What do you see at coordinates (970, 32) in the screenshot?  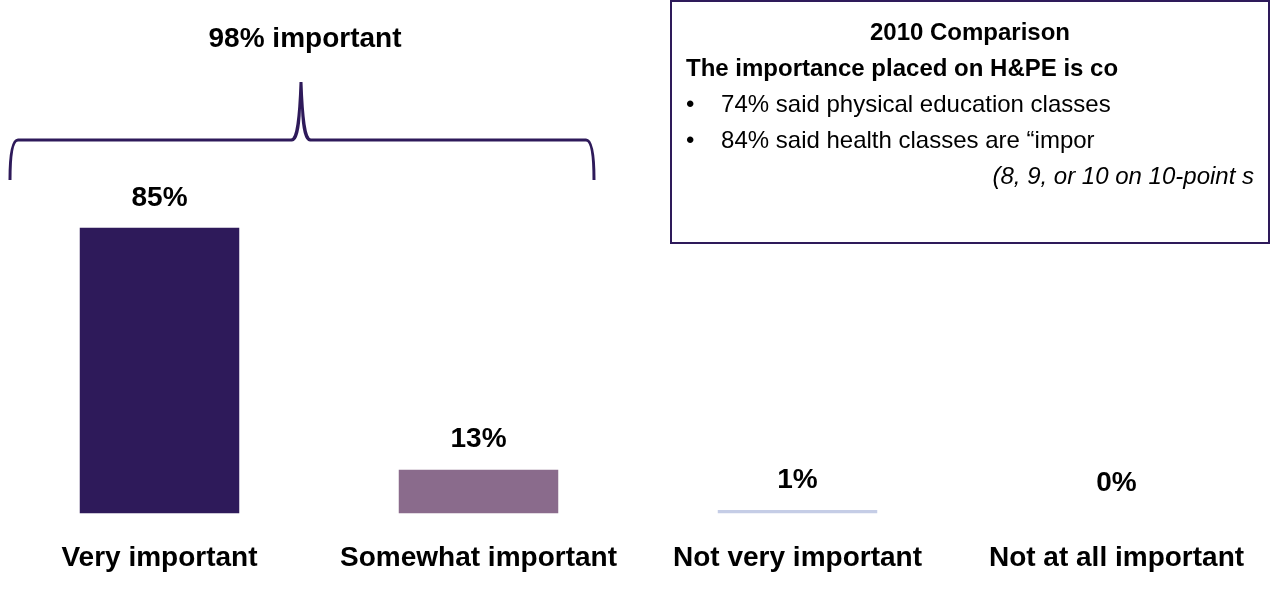 I see `text: 2010 Comparison` at bounding box center [970, 32].